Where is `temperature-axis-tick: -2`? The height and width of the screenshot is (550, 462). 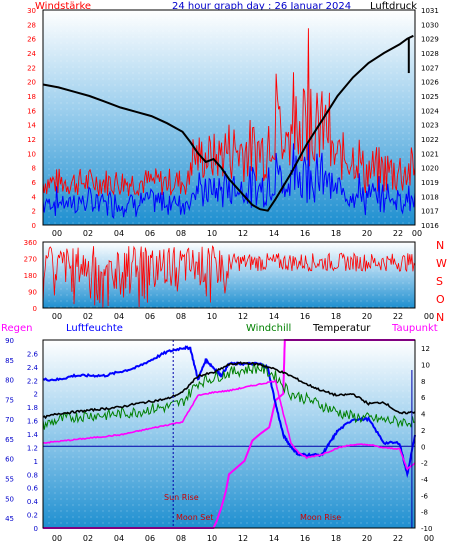
temperature-axis-tick: -2 is located at coordinates (424, 464).